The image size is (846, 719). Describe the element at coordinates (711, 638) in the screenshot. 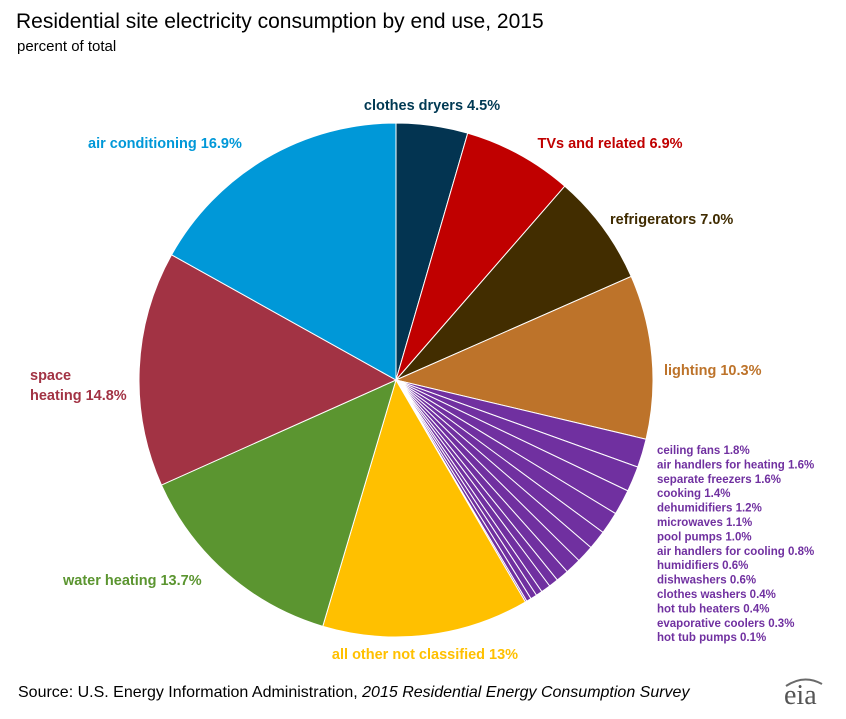

I see `label-hot-tub-pumps: hot tub pumps 0.1%` at that location.